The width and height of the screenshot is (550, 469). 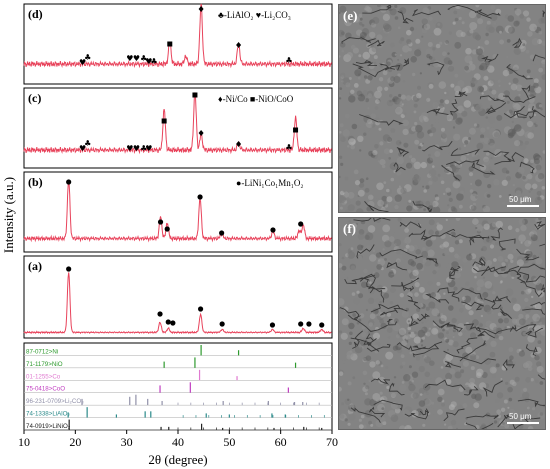 What do you see at coordinates (127, 442) in the screenshot?
I see `x-tick-label-30: 30` at bounding box center [127, 442].